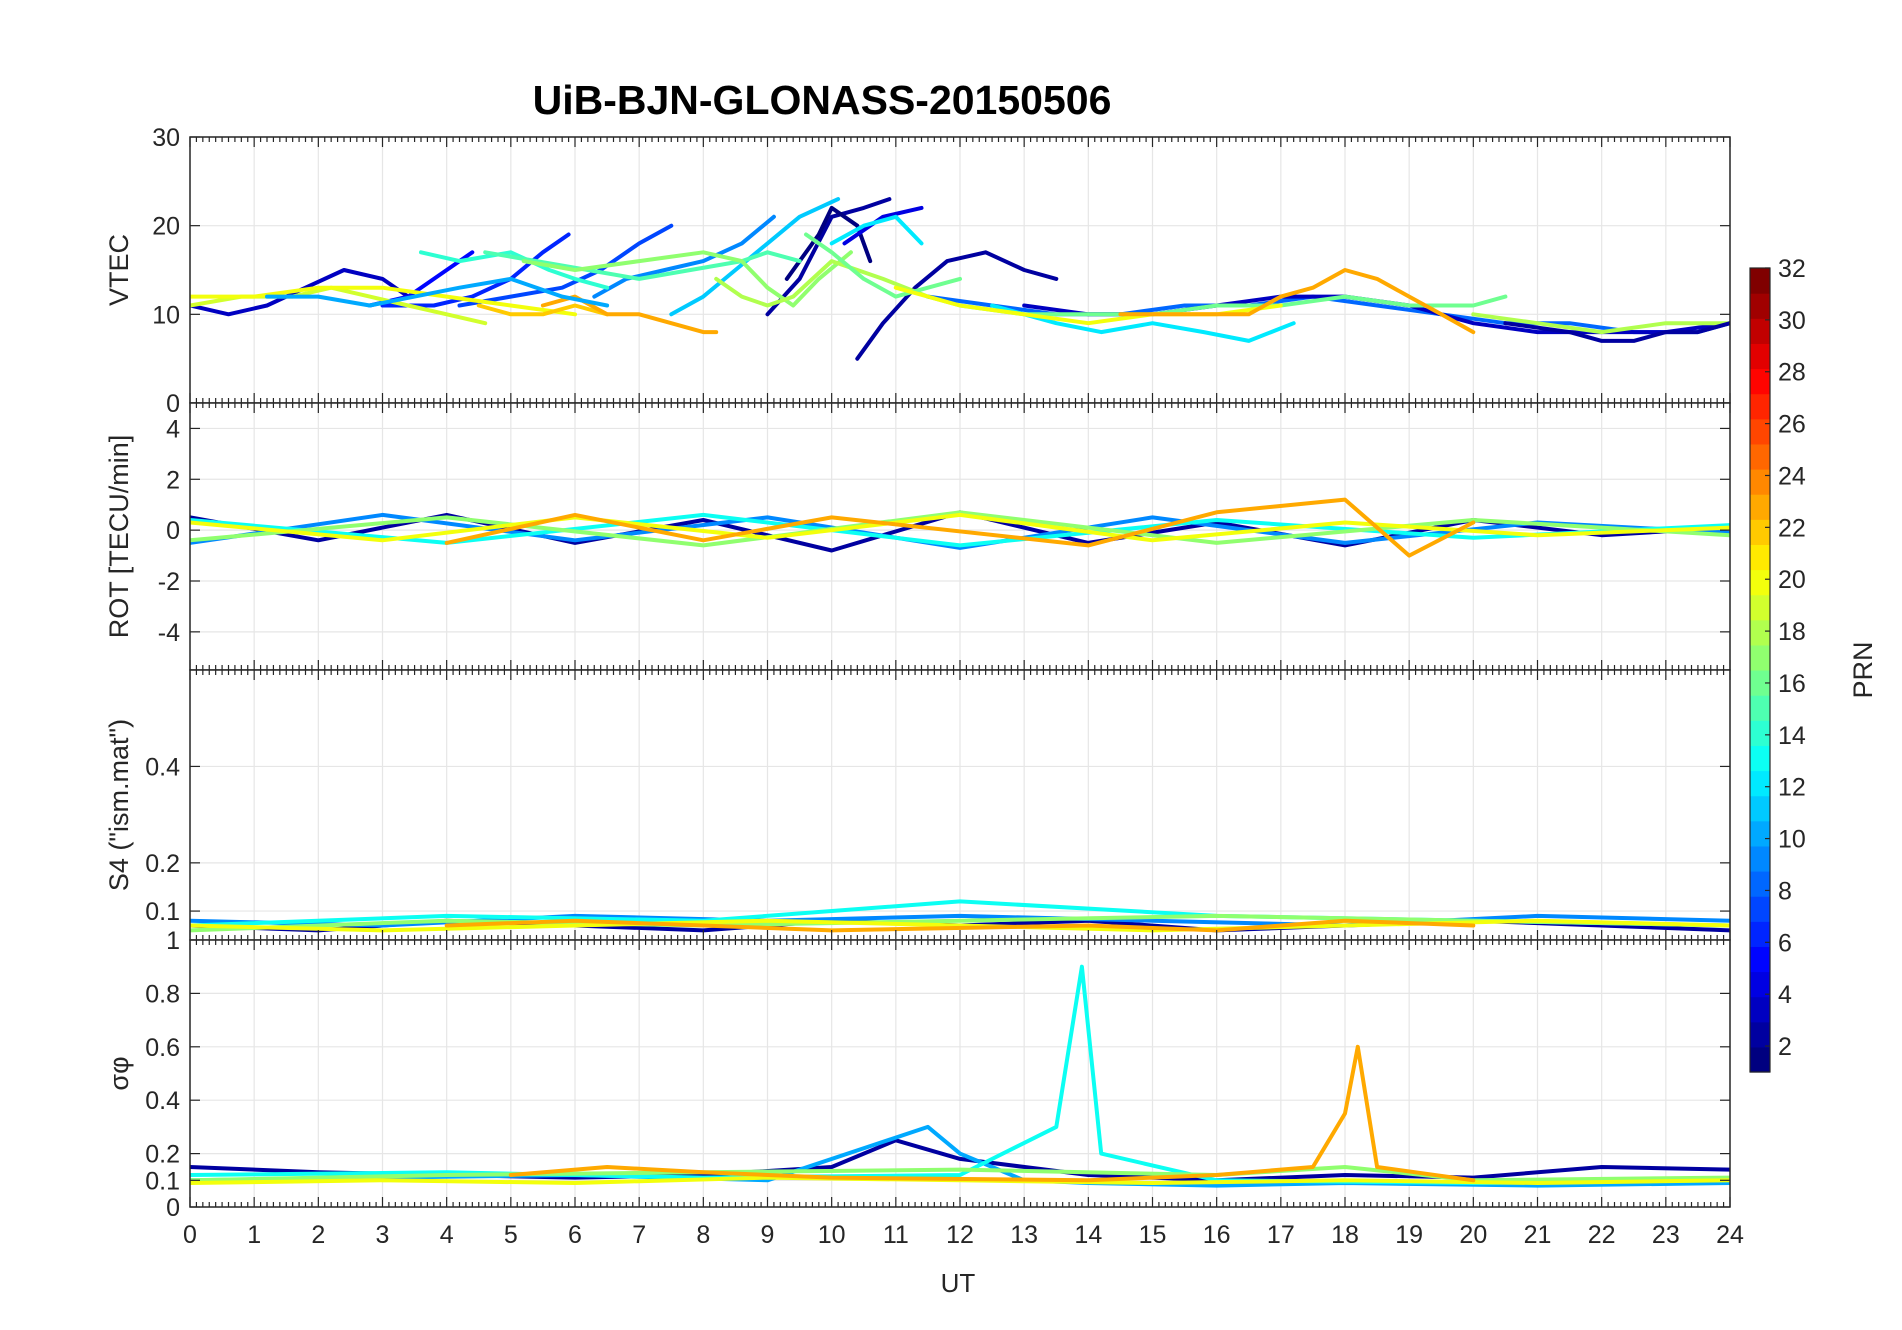 This screenshot has width=1902, height=1330. I want to click on y-tick-label: 0.4, so click(162, 767).